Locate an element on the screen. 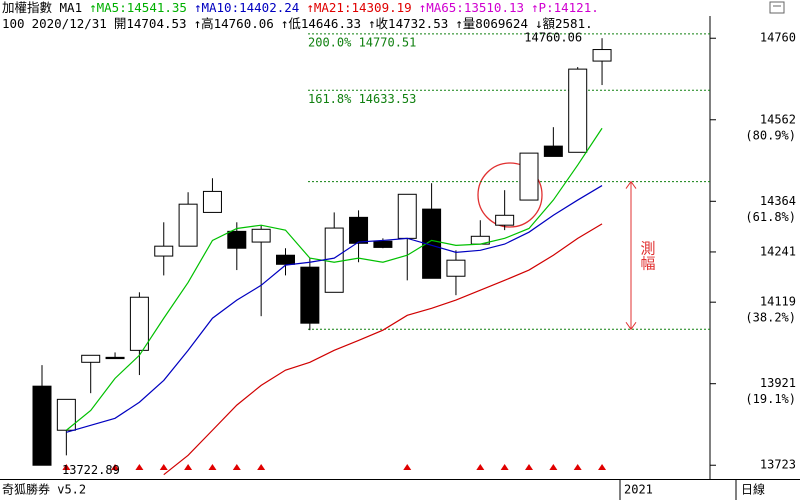 This screenshot has width=800, height=500. header-item: ↑P:14121. is located at coordinates (565, 7).